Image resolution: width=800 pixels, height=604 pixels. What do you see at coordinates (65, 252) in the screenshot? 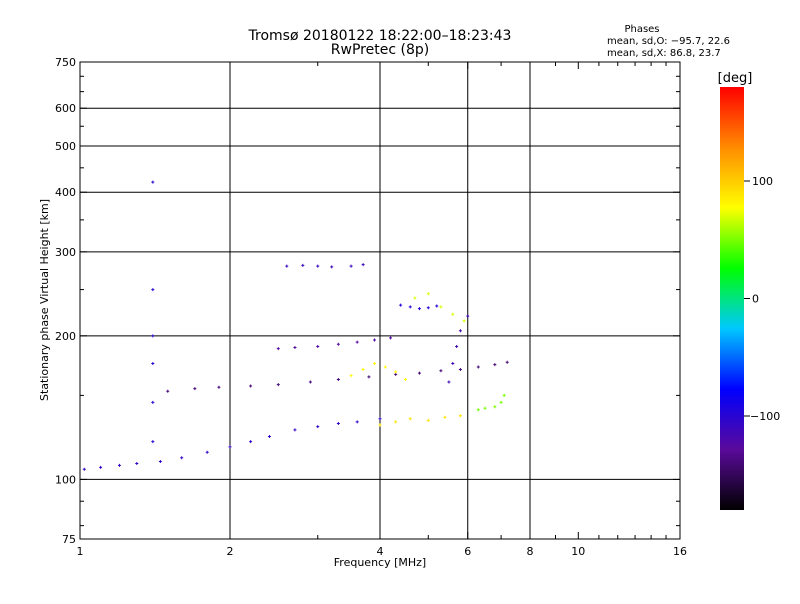
I see `y-tick-label: 300` at bounding box center [65, 252].